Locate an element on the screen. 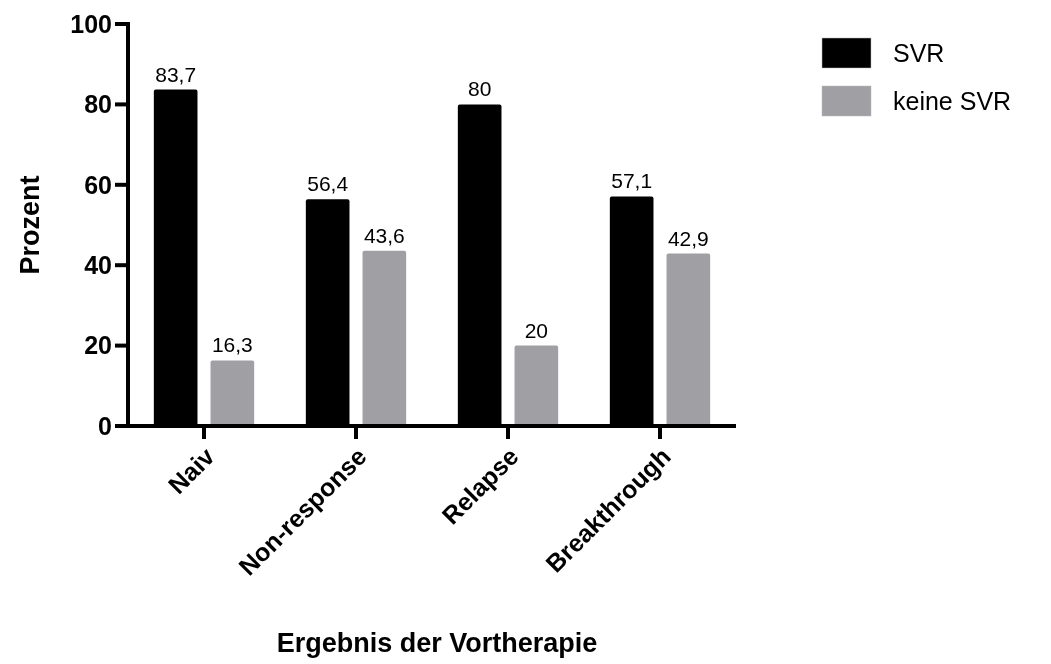 Image resolution: width=1051 pixels, height=664 pixels. data-label: 43,6 is located at coordinates (384, 235).